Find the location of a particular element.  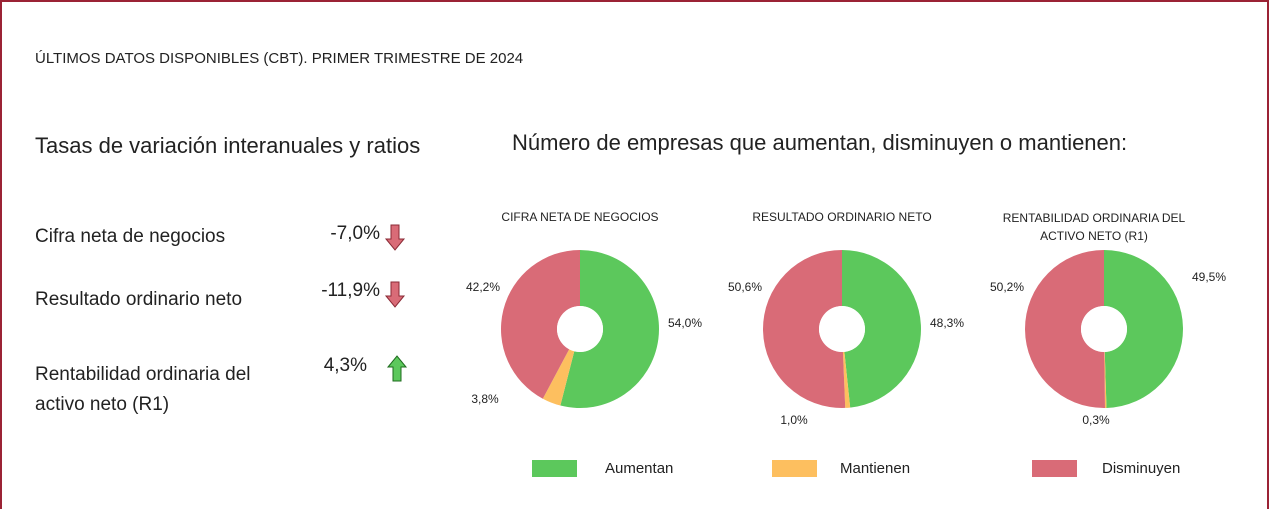

value-label: 42,2% is located at coordinates (483, 287).